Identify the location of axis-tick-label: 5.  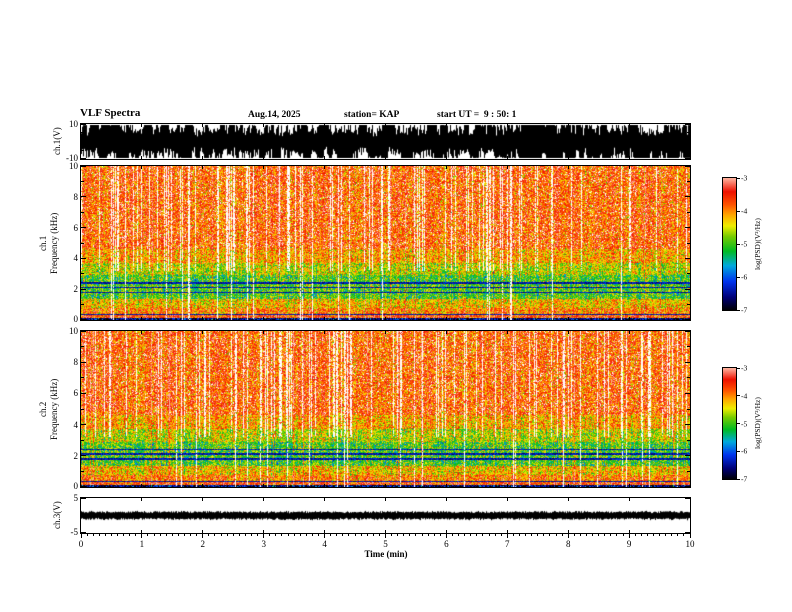
(76, 498).